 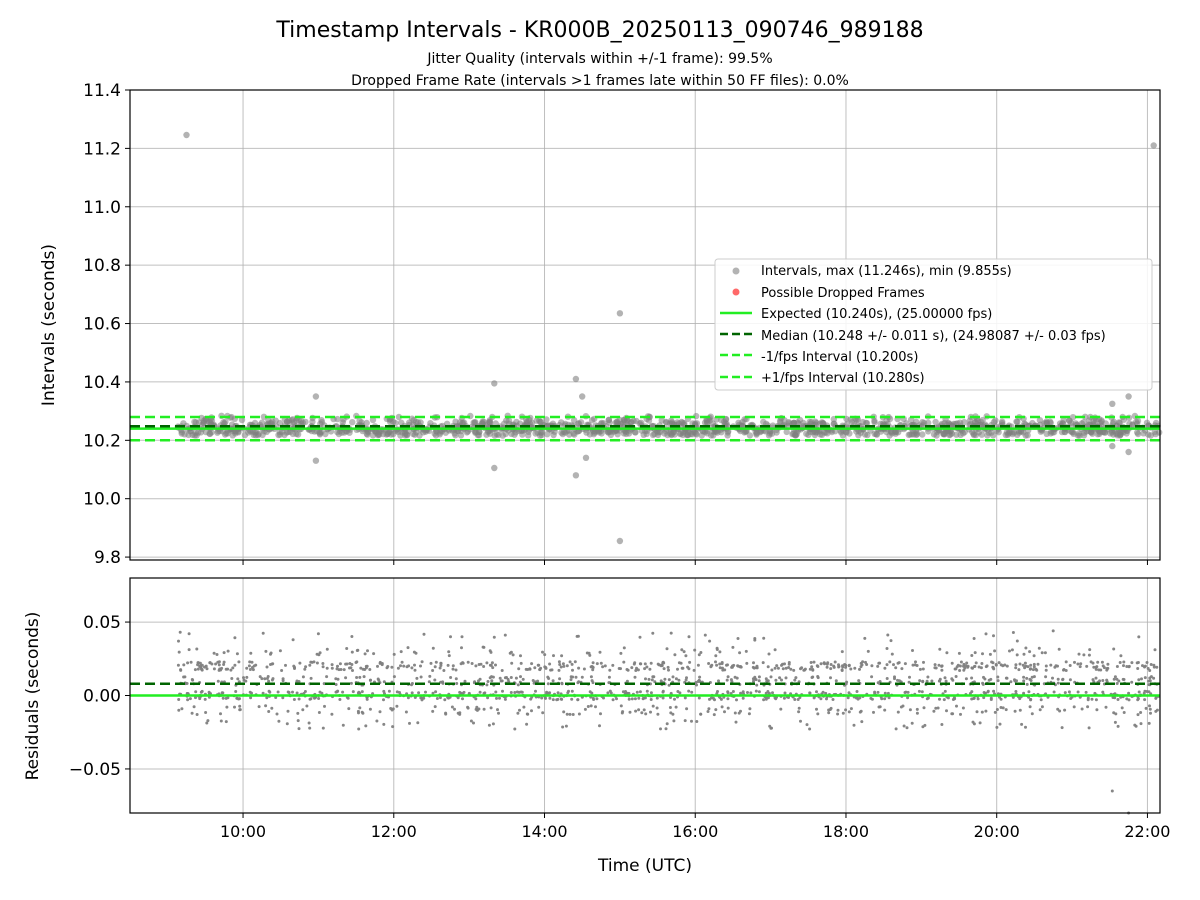 I want to click on y-tick-label: 0.05, so click(x=102, y=623).